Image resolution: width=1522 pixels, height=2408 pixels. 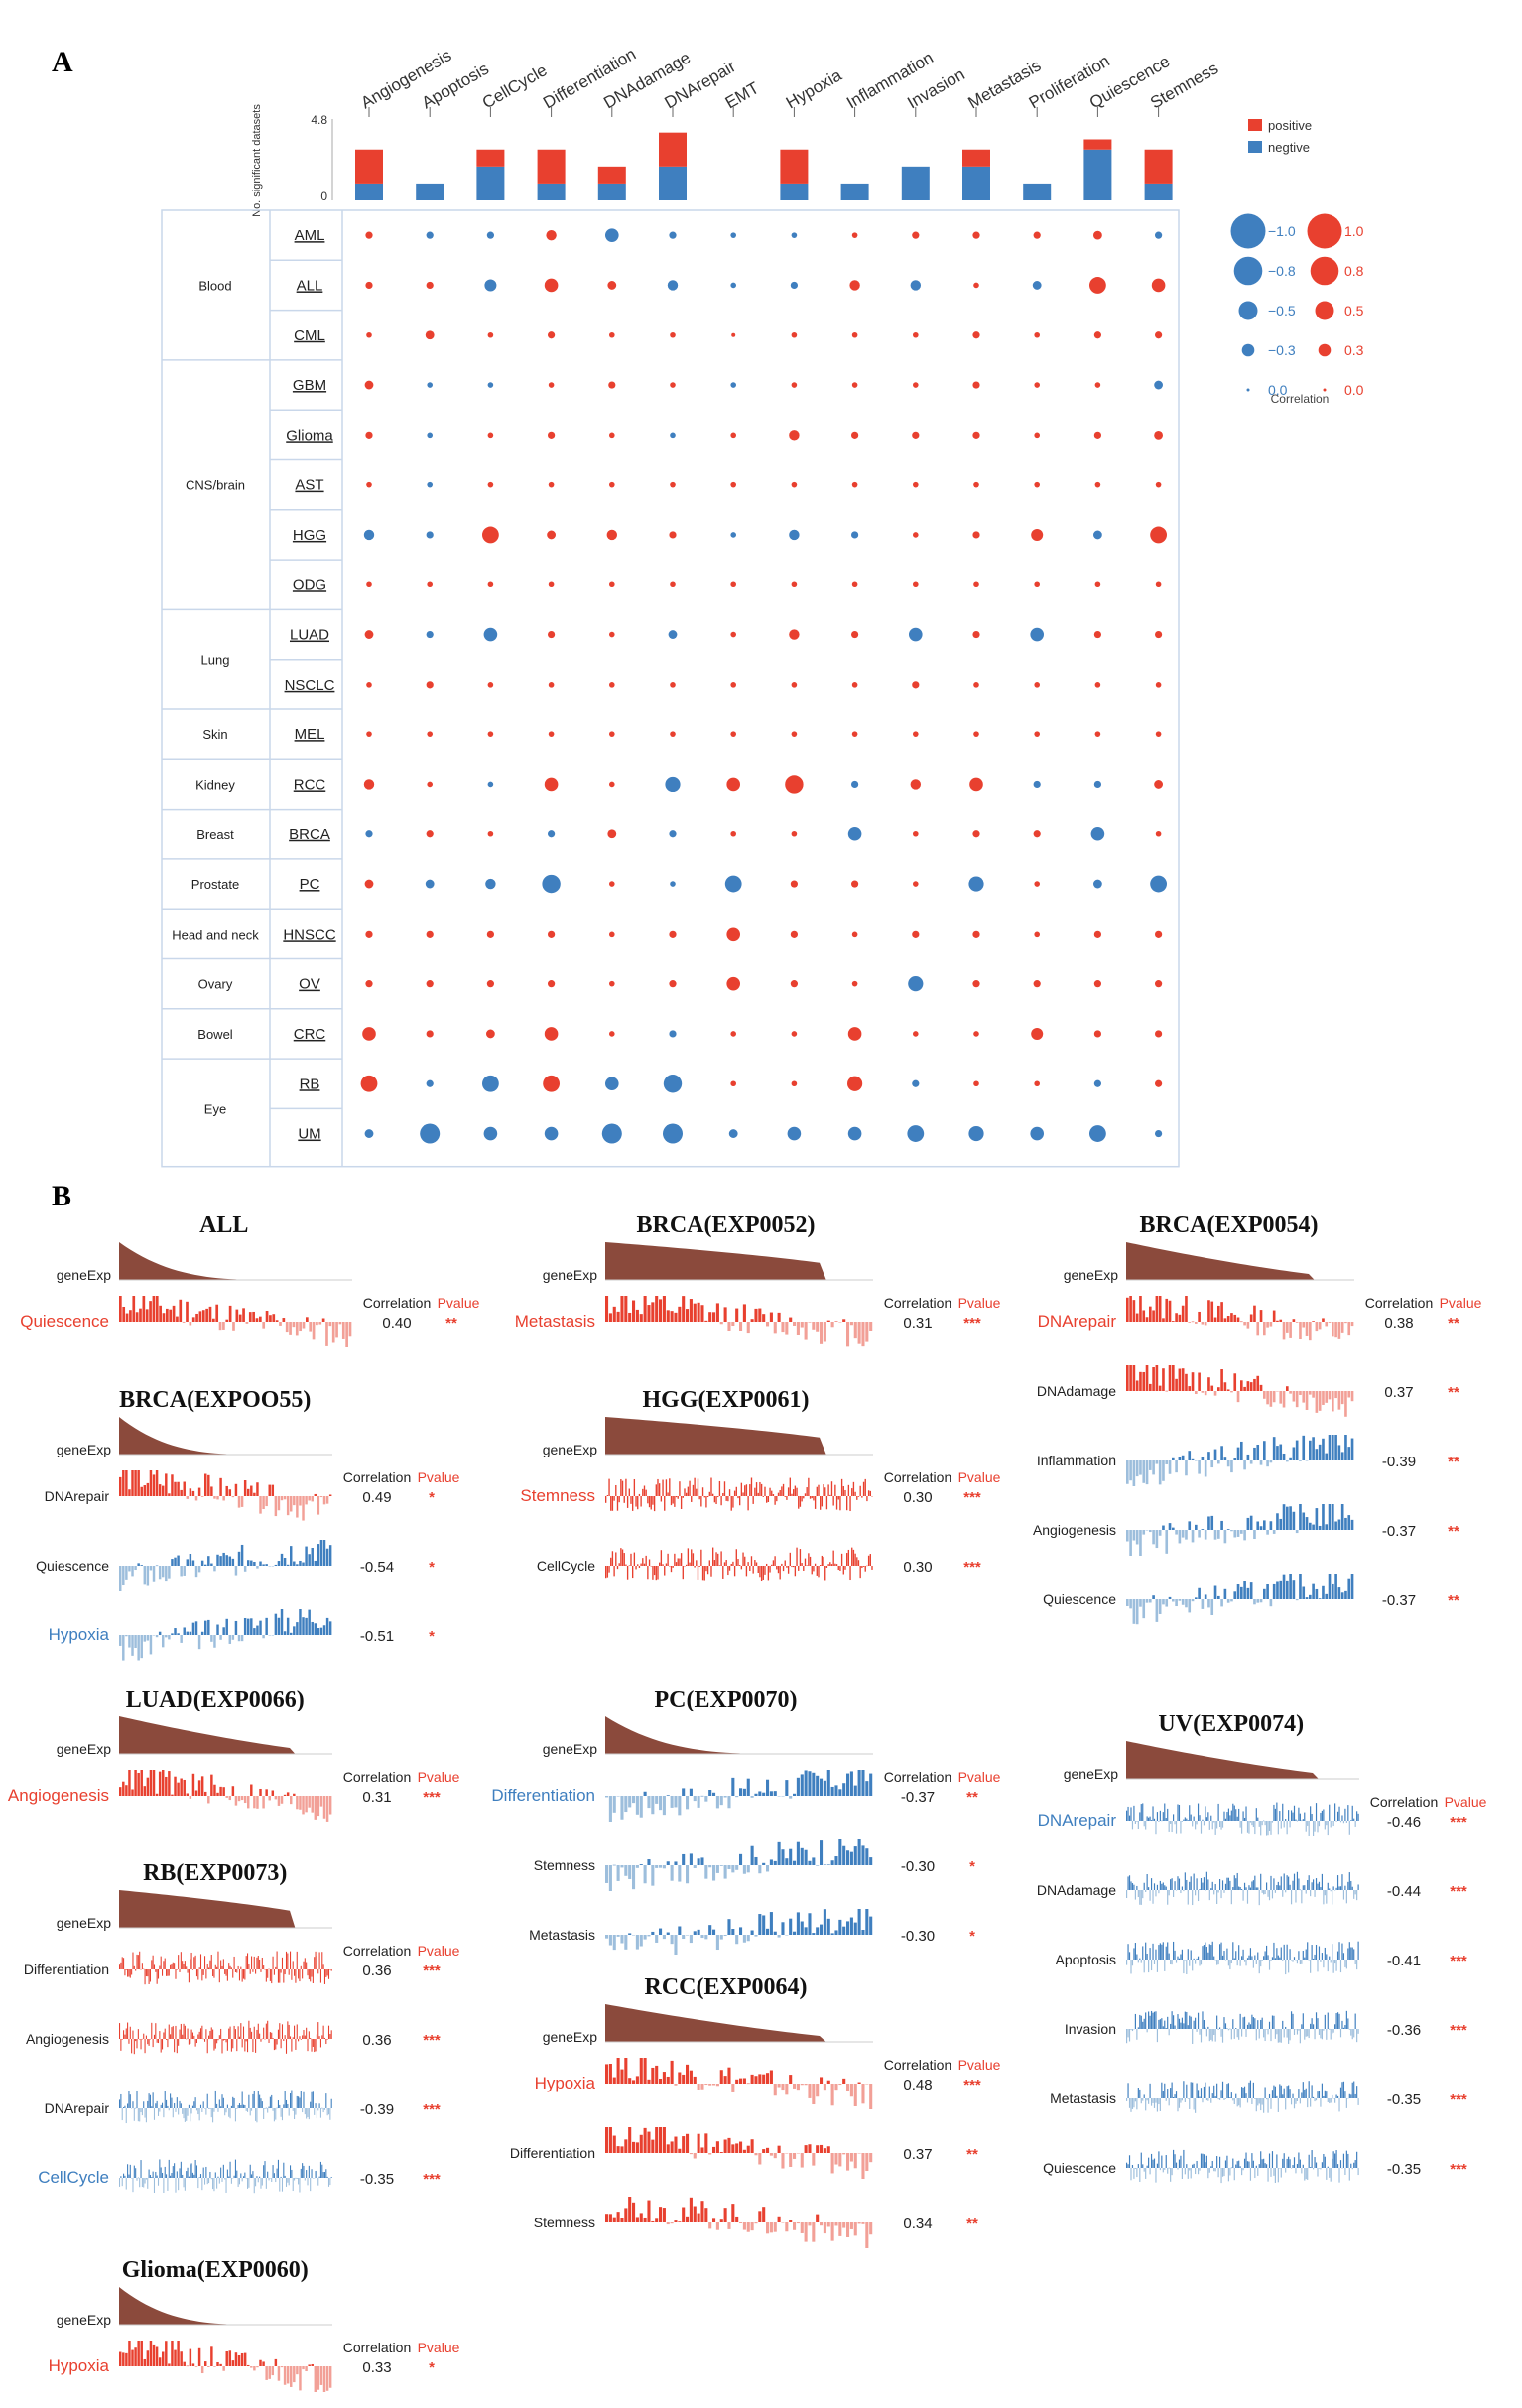 What do you see at coordinates (917, 2085) in the screenshot?
I see `corr-value: 0.48` at bounding box center [917, 2085].